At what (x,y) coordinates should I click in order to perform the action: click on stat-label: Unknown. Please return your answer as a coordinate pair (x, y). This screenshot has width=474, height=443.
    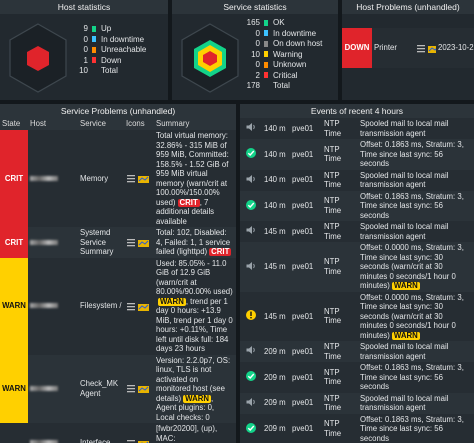
    Looking at the image, I should click on (290, 64).